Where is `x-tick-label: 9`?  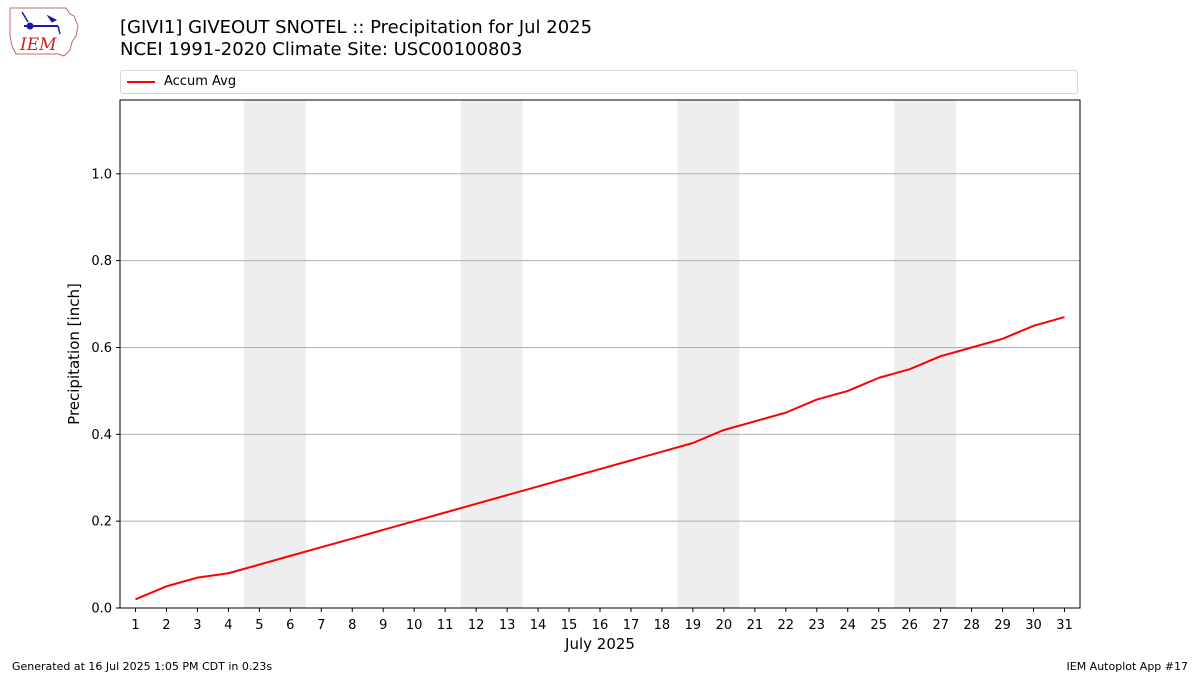 x-tick-label: 9 is located at coordinates (383, 625).